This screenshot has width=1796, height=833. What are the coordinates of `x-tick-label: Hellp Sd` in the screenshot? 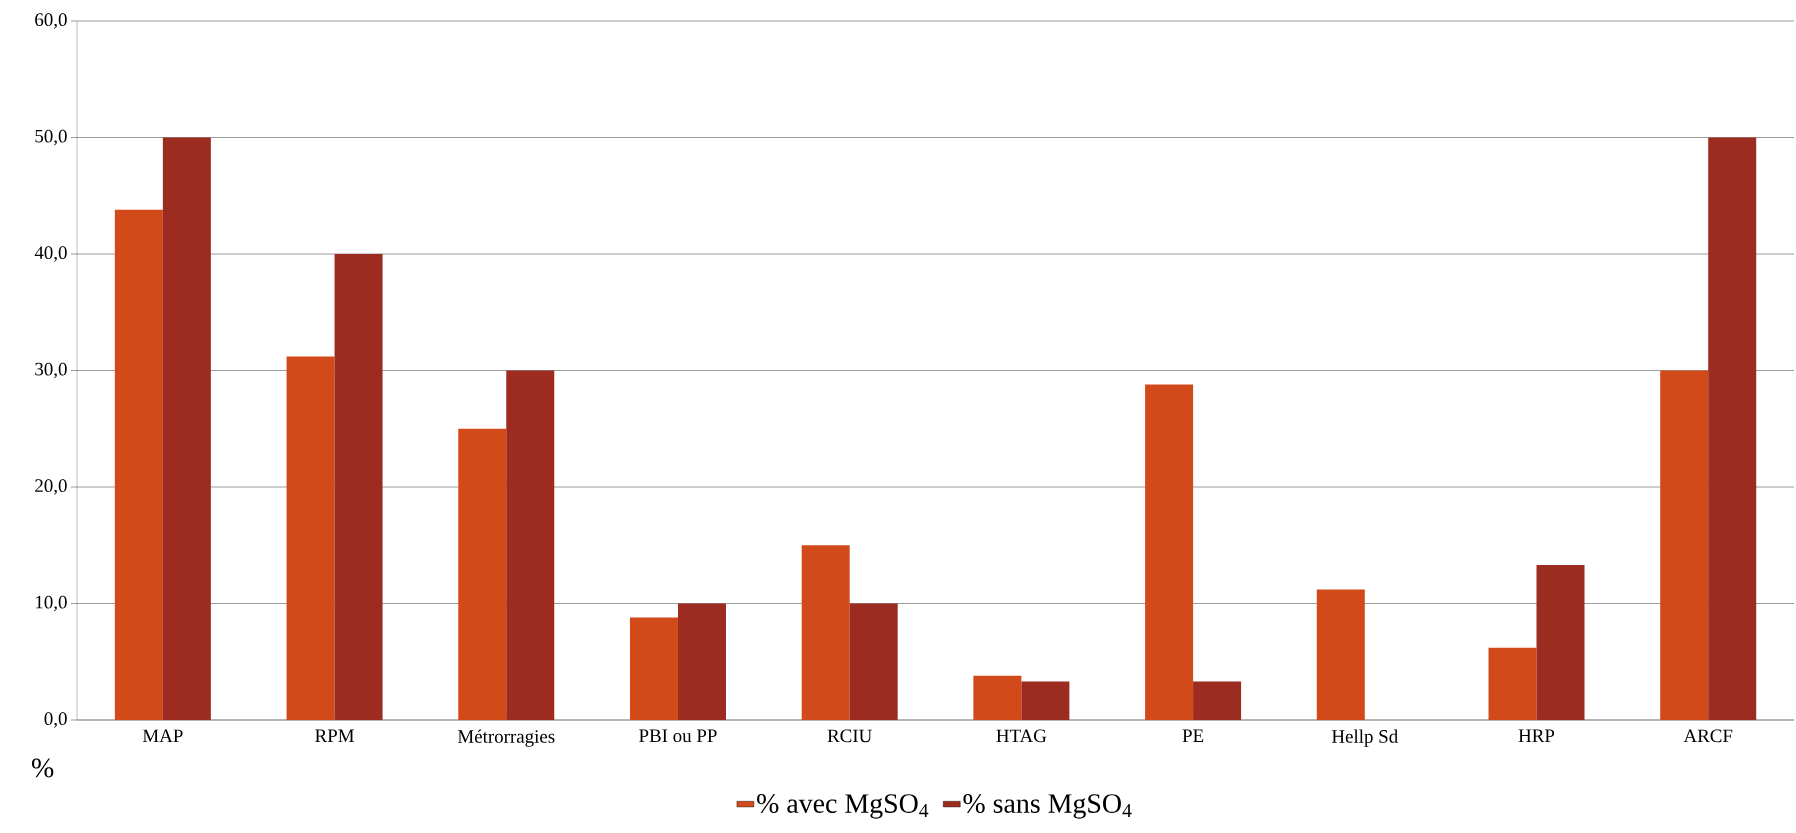 It's located at (1364, 738).